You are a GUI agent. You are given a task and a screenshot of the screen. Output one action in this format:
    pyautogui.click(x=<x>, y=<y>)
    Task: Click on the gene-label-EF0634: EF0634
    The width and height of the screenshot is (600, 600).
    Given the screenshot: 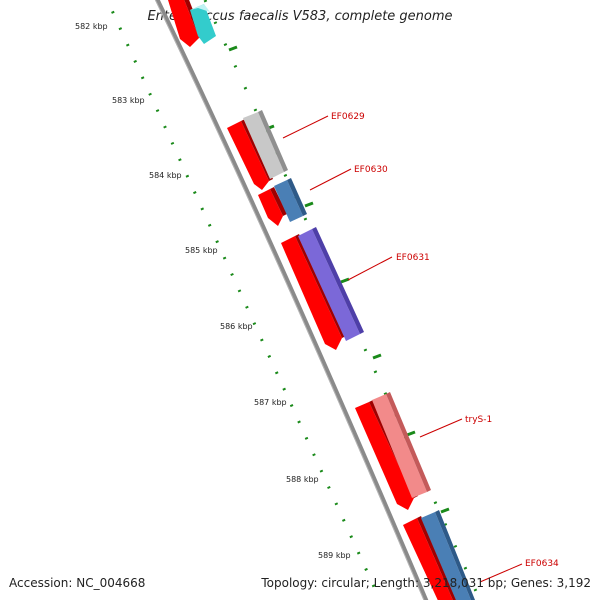 What is the action you would take?
    pyautogui.click(x=542, y=564)
    